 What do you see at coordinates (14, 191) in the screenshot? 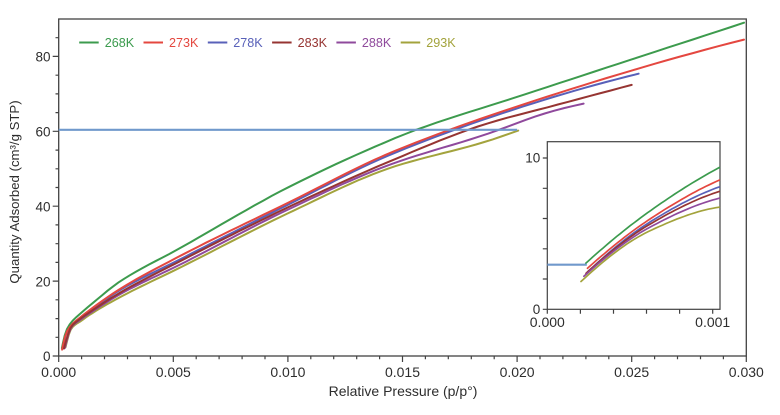
I see `svg-text: Quantity Adsorbed (cm³/g STP)` at bounding box center [14, 191].